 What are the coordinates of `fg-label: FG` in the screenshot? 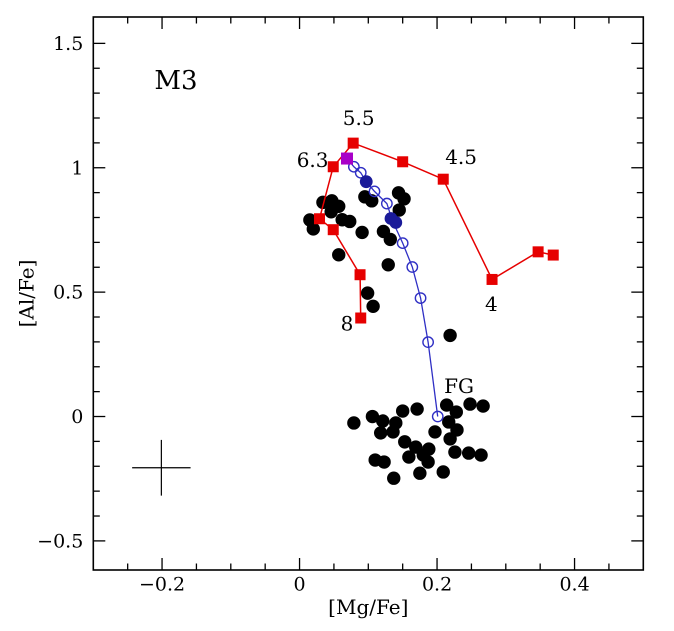 It's located at (459, 386).